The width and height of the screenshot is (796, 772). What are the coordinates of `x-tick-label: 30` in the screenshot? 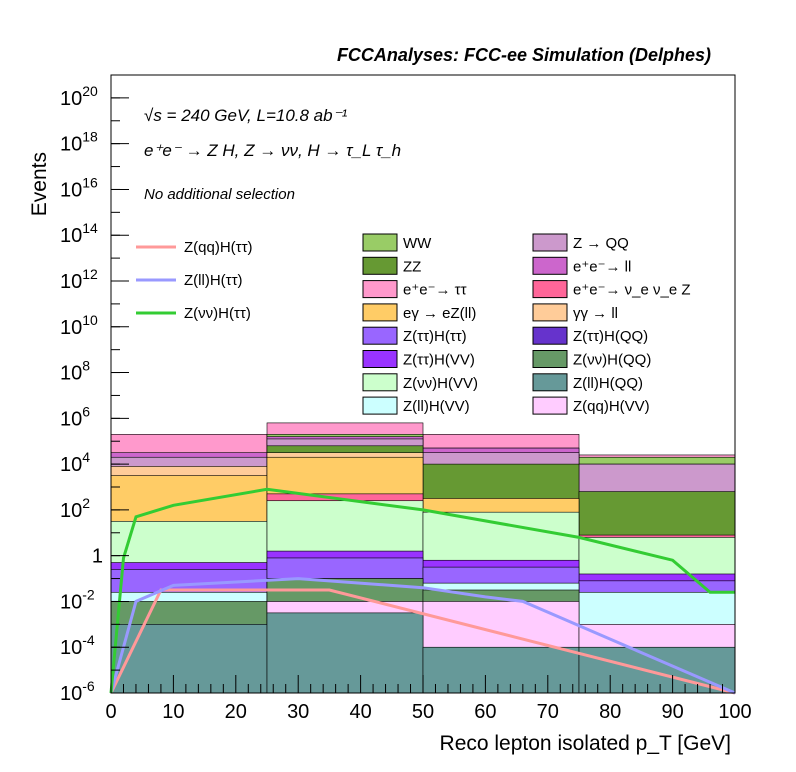 It's located at (298, 712).